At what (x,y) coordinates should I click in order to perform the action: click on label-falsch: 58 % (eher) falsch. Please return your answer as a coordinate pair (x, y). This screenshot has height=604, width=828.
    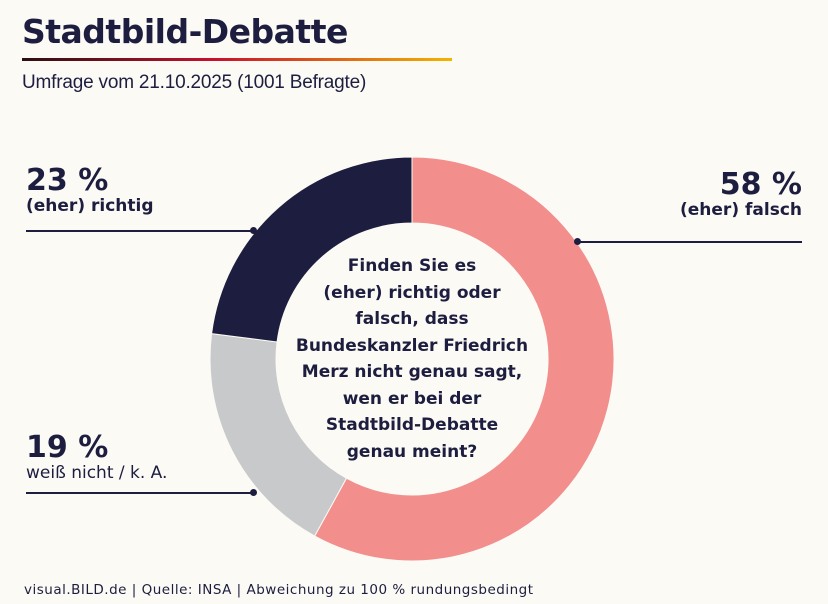
    Looking at the image, I should click on (741, 193).